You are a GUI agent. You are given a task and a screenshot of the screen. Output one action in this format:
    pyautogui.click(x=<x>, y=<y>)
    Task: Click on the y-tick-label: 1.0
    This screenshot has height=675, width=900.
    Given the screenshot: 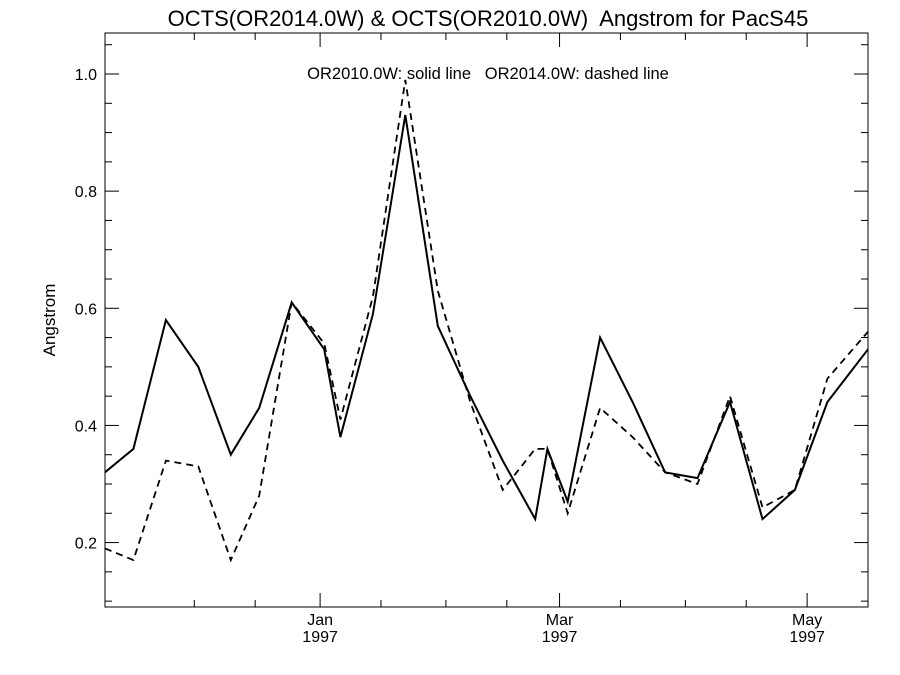 What is the action you would take?
    pyautogui.click(x=86, y=75)
    